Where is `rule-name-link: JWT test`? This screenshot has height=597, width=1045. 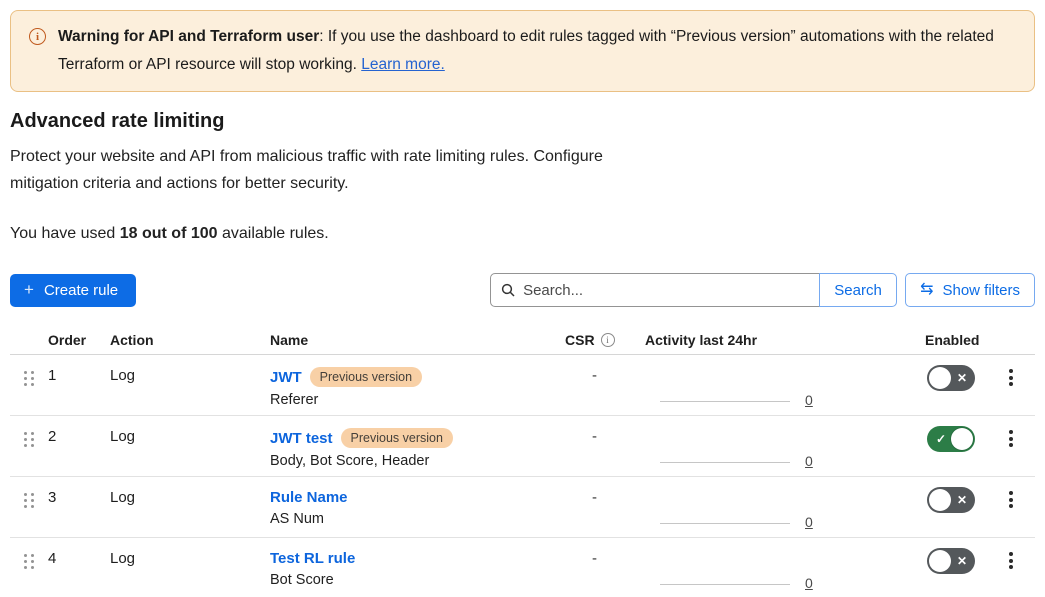
rule-name-link: JWT test is located at coordinates (301, 438).